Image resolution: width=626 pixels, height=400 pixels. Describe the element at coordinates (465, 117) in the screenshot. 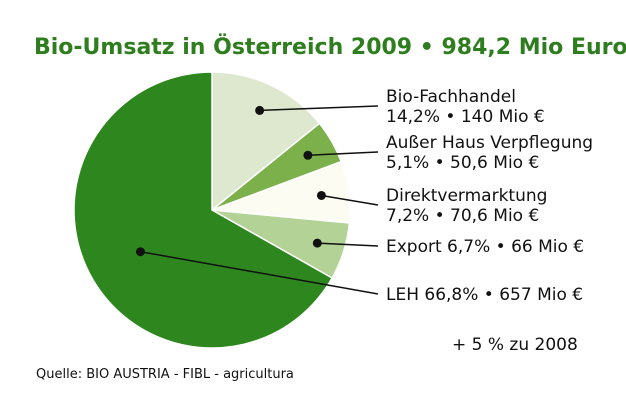

I see `slice-label-0-line-1: 14,2% • 140 Mio €` at that location.